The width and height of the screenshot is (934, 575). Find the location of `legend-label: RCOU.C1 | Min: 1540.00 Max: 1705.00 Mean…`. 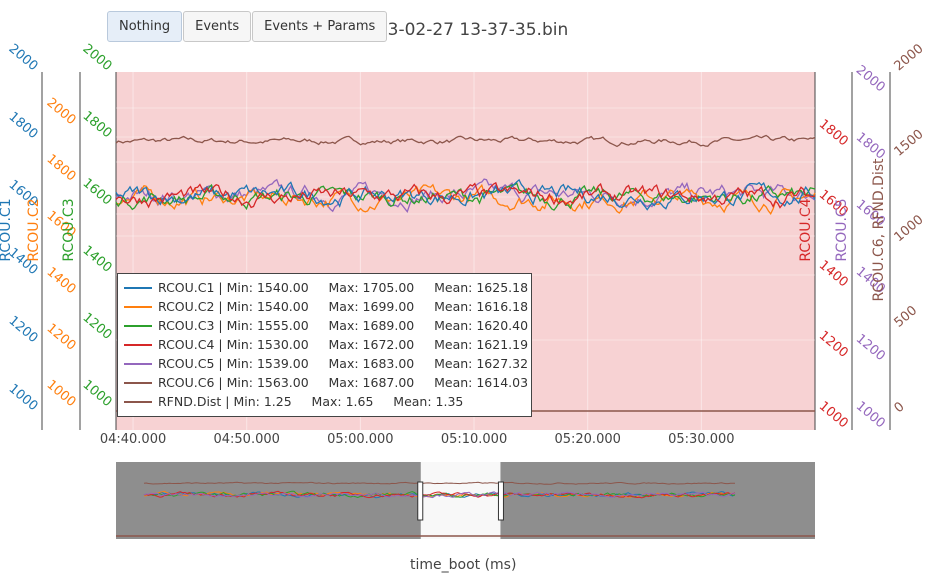

legend-label: RCOU.C1 | Min: 1540.00 Max: 1705.00 Mean… is located at coordinates (343, 287).